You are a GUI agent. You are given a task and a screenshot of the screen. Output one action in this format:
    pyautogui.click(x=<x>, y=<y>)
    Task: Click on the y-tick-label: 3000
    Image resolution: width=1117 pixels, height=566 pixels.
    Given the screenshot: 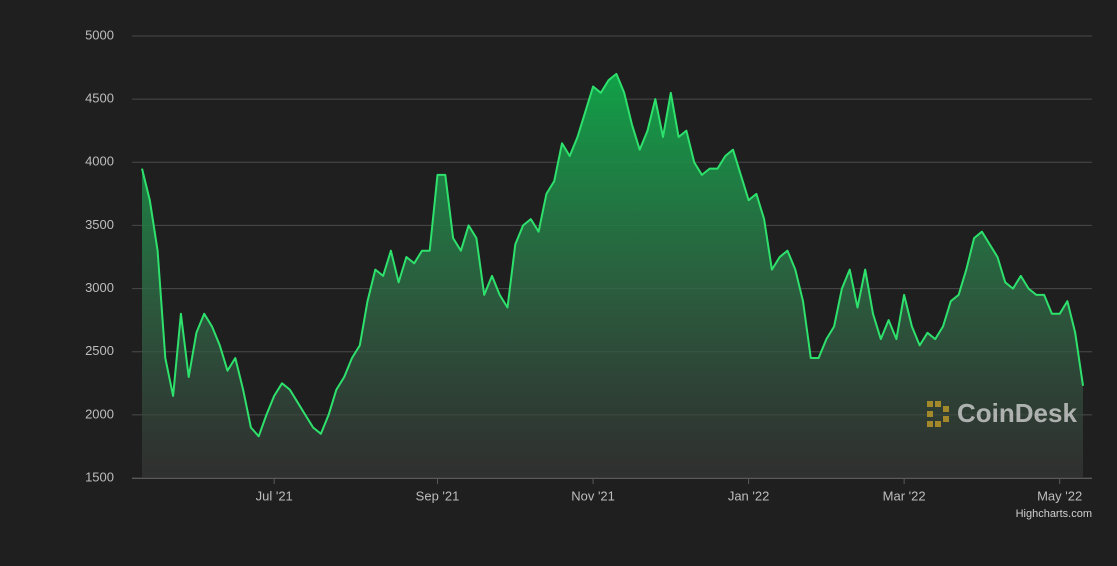 What is the action you would take?
    pyautogui.click(x=99, y=287)
    